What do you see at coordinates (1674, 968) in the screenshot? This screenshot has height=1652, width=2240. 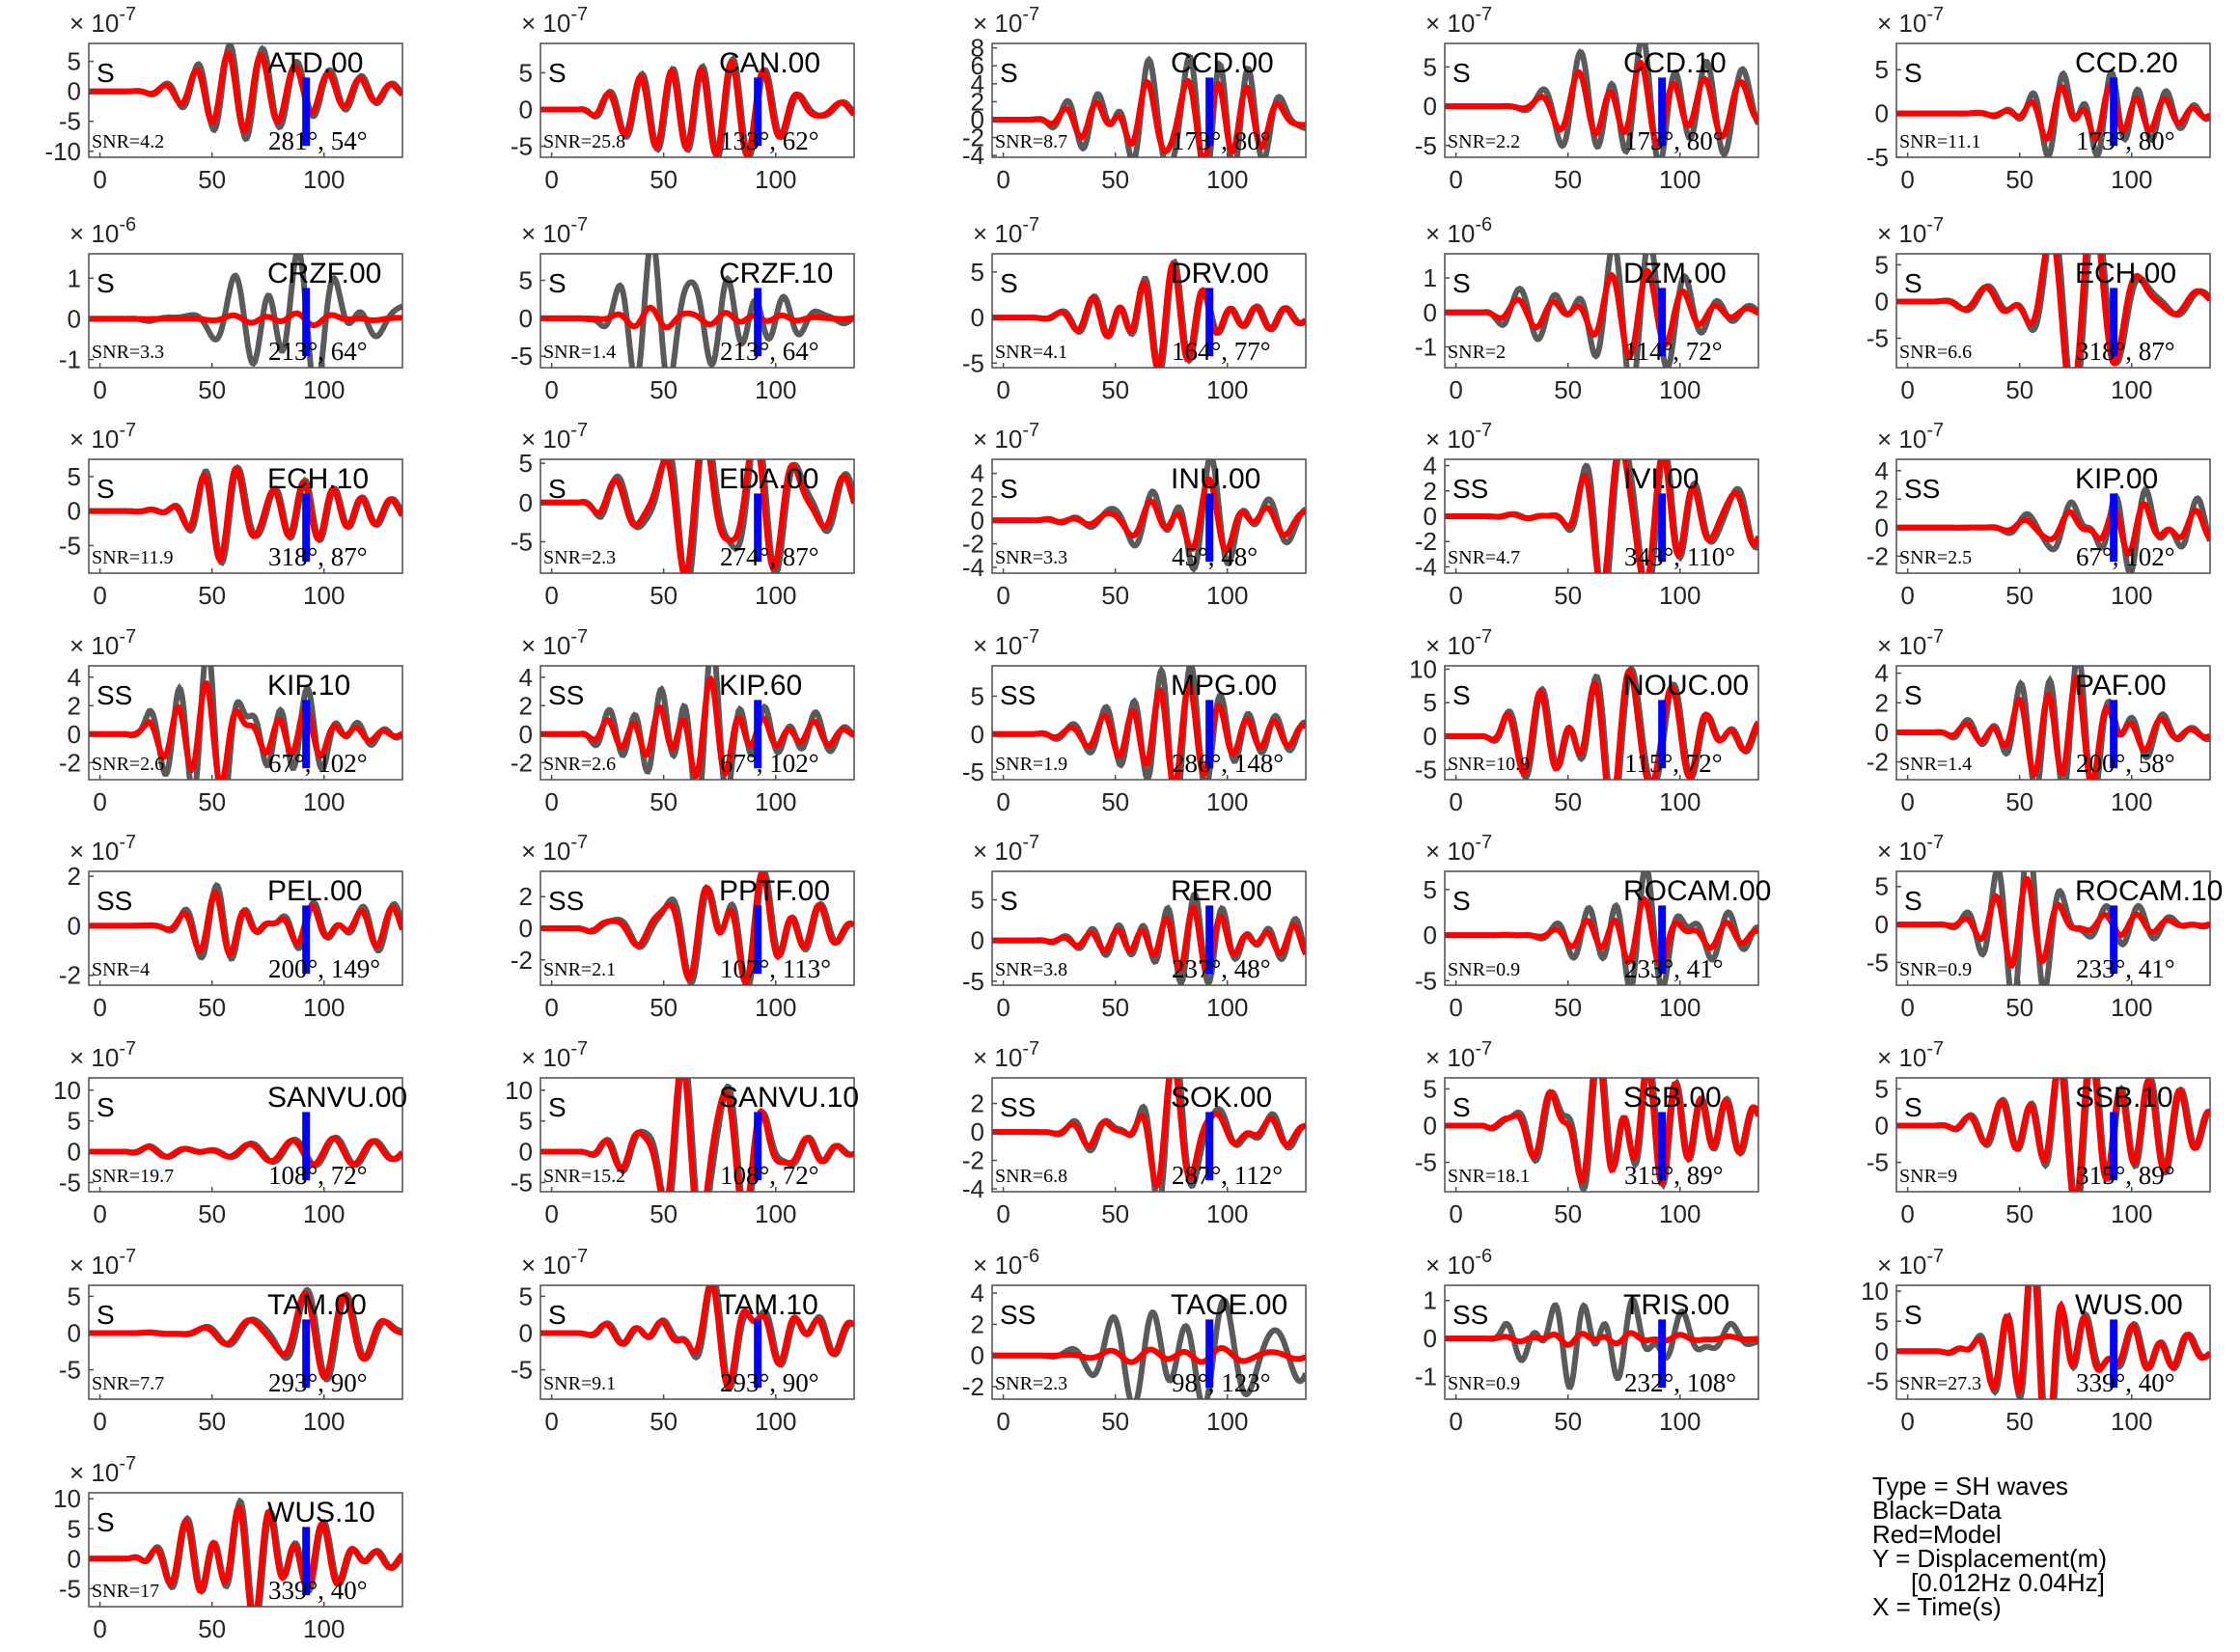 I see `angles-label: 233°, 41°` at bounding box center [1674, 968].